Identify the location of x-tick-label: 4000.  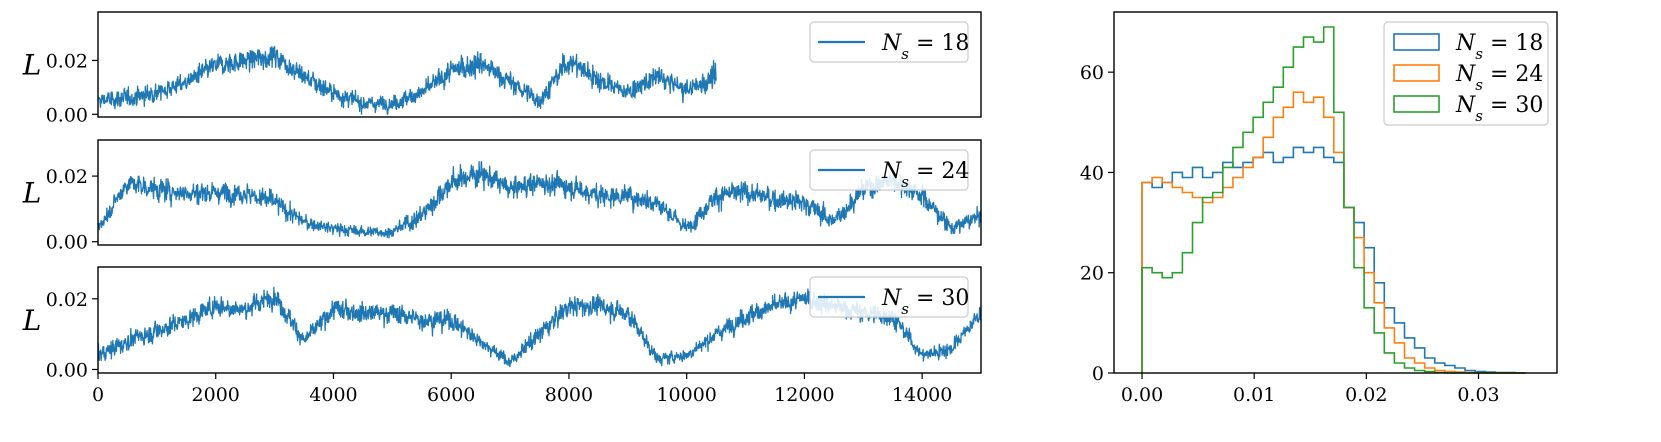
(333, 395).